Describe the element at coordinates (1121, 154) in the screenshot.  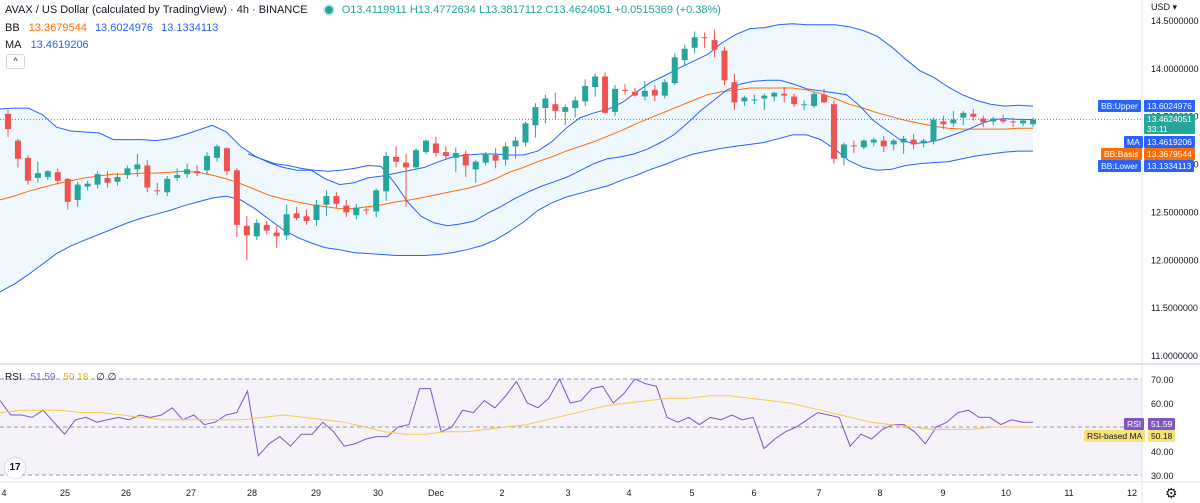
I see `bb-basis-tag: BB:Basis` at that location.